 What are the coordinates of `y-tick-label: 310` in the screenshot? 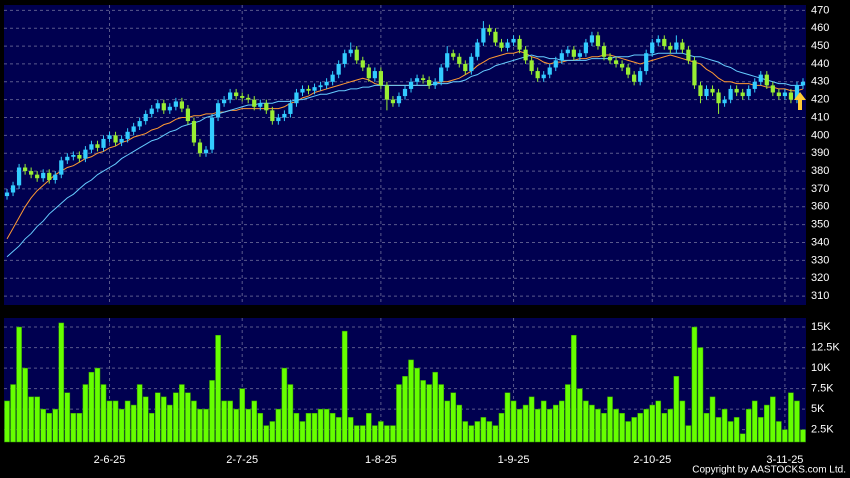 It's located at (820, 296).